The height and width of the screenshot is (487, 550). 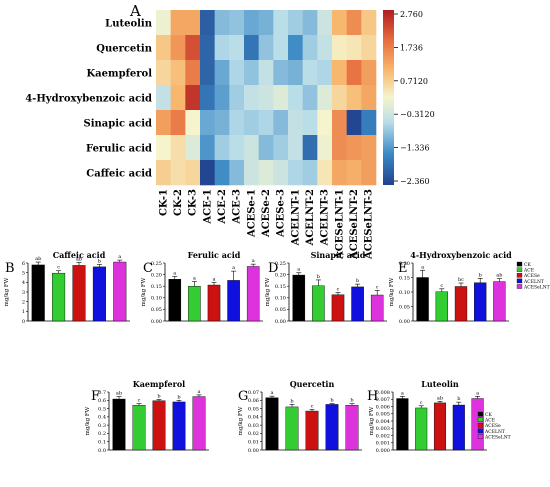 I want to click on y-tick-label: 0.008, so click(x=383, y=393).